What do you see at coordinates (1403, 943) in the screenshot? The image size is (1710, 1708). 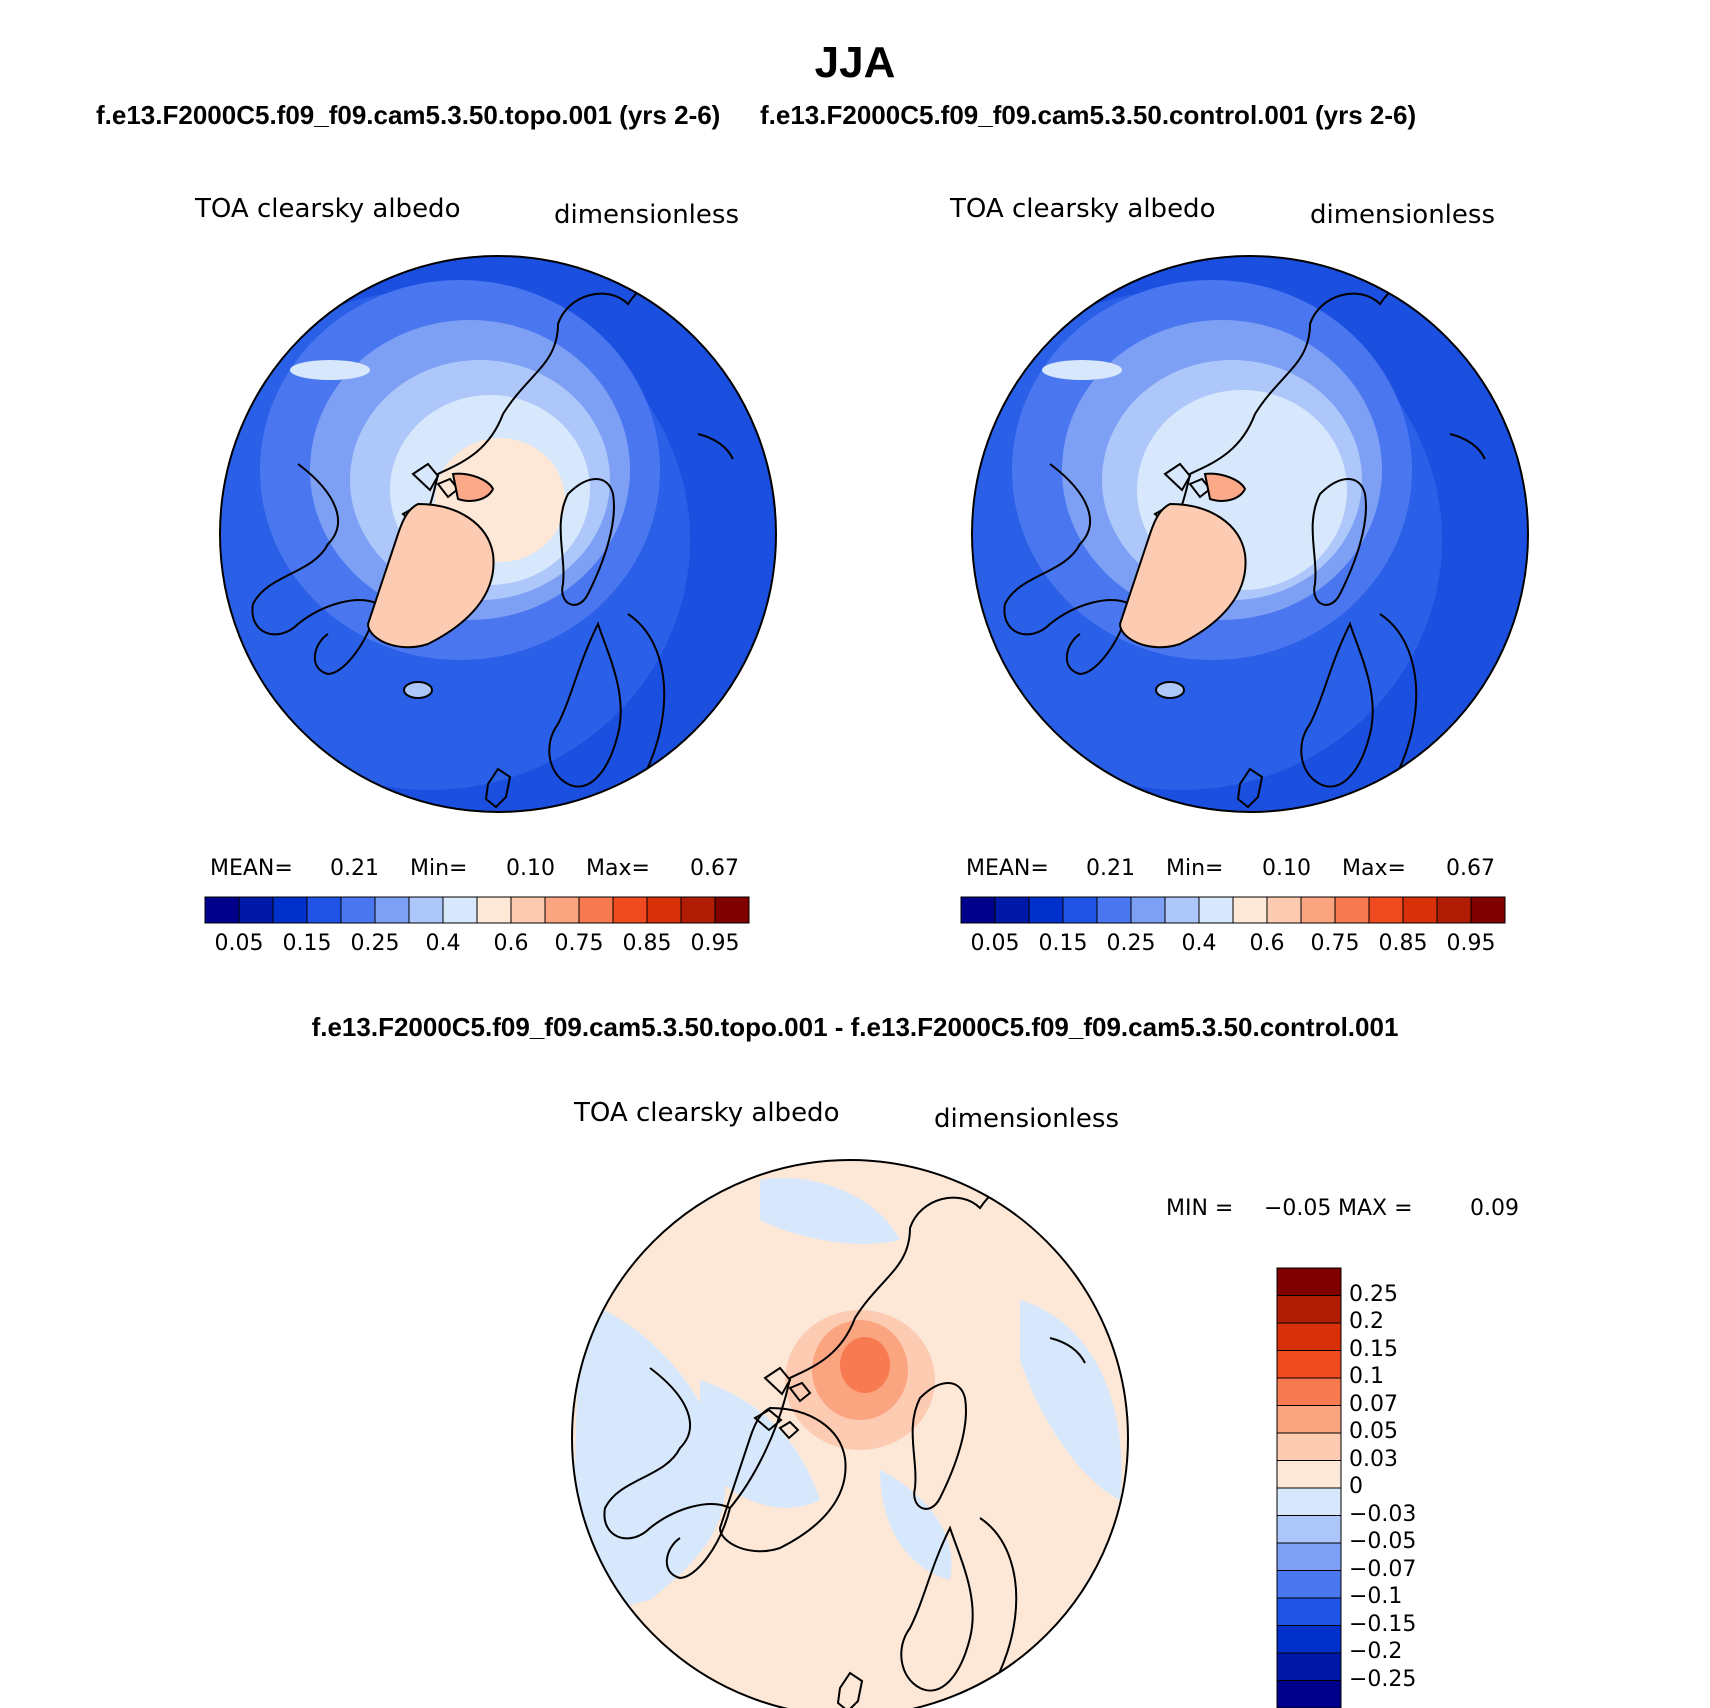 I see `colorbar-right-tick-label: 0.85` at bounding box center [1403, 943].